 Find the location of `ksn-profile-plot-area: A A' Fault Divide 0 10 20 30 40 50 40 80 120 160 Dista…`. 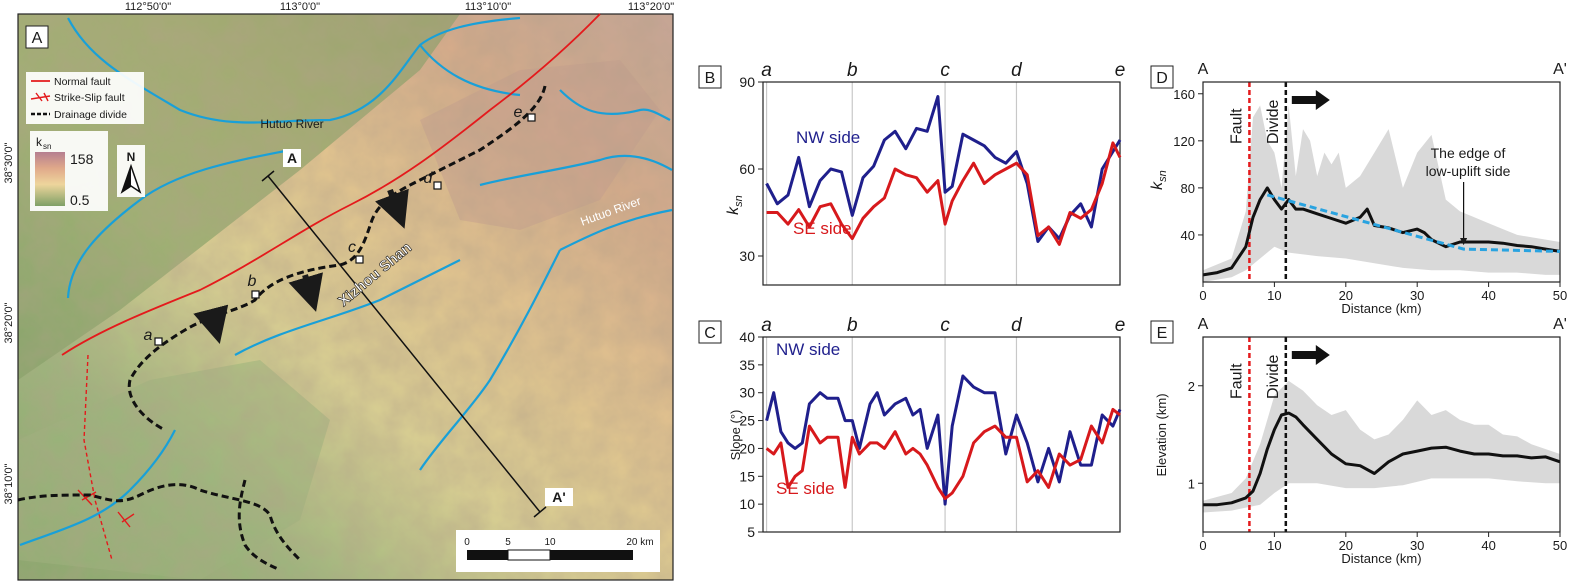

ksn-profile-plot-area: A A' Fault Divide 0 10 20 30 40 50 40 80 120 160 Dista… is located at coordinates (1358, 188).